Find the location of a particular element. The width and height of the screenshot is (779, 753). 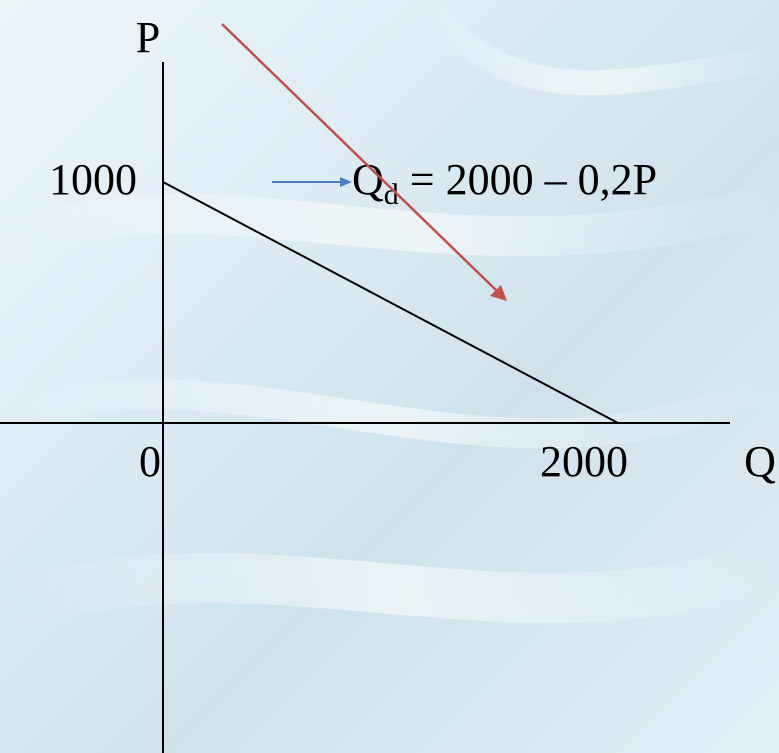

x-tick-label: 2000 is located at coordinates (584, 461).